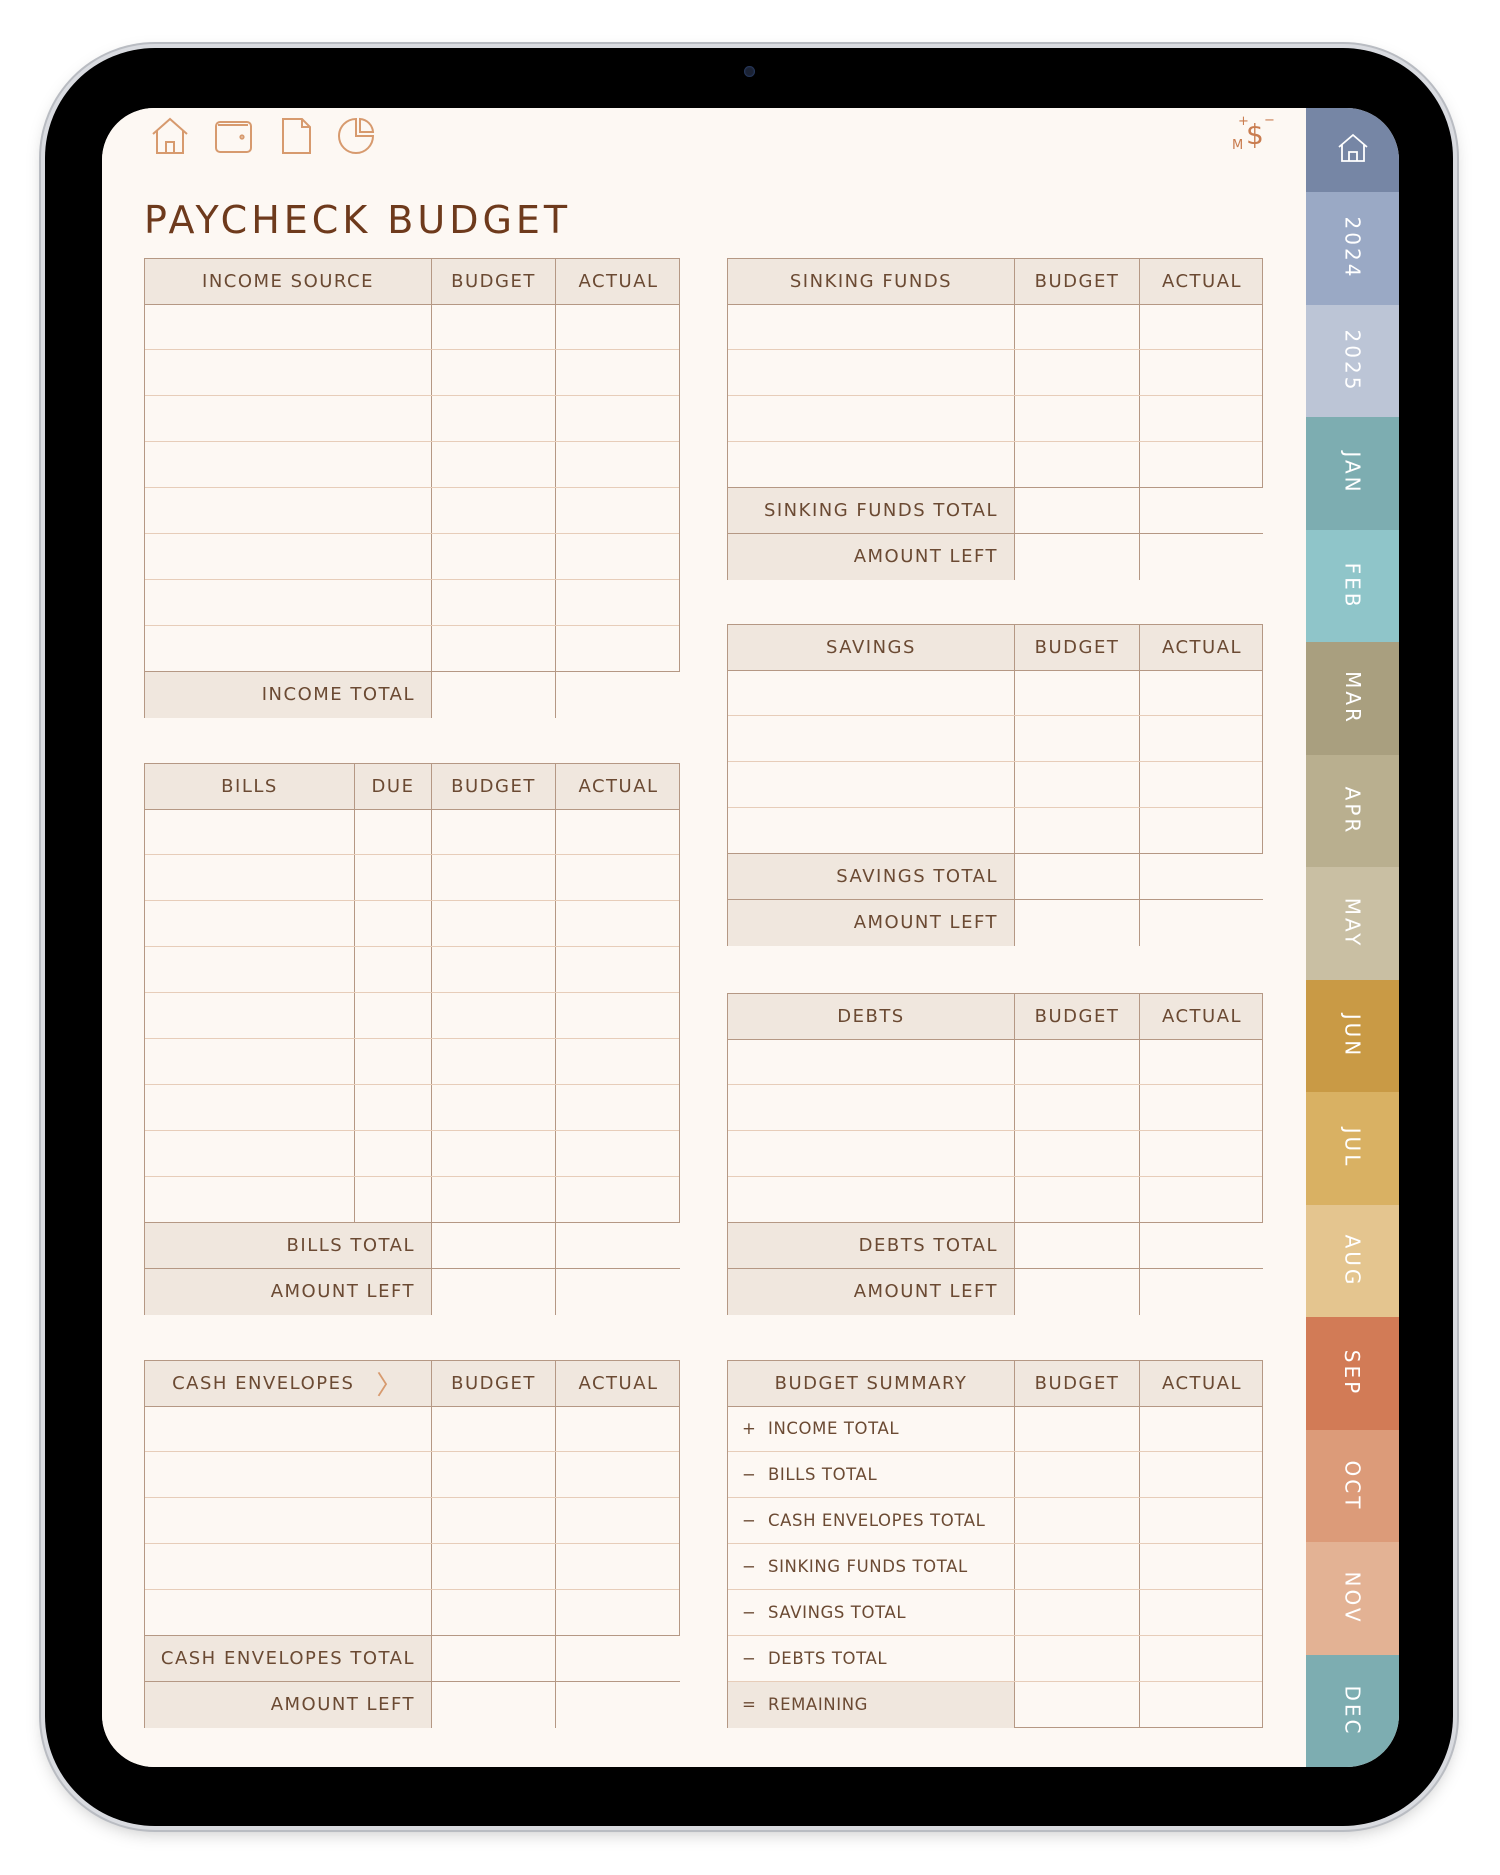 The image size is (1500, 1875). What do you see at coordinates (1352, 585) in the screenshot?
I see `tab-feb: FEB` at bounding box center [1352, 585].